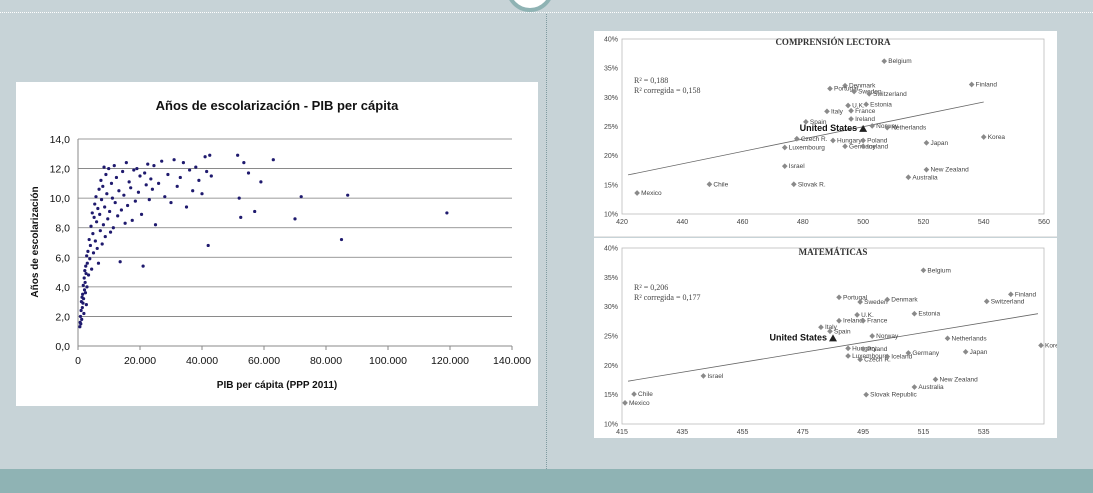 The image size is (1093, 493). Describe the element at coordinates (60, 199) in the screenshot. I see `y-tick-label: 10,0` at that location.